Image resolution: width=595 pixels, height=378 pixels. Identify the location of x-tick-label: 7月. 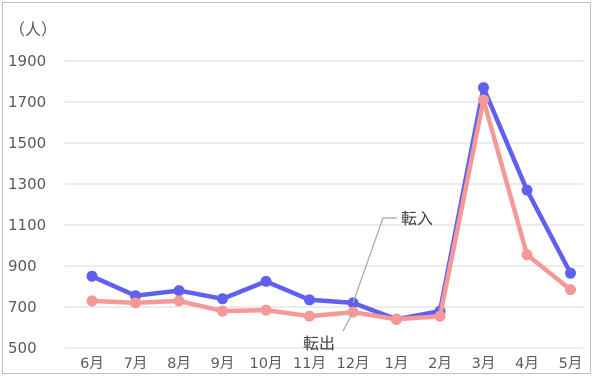
(136, 364).